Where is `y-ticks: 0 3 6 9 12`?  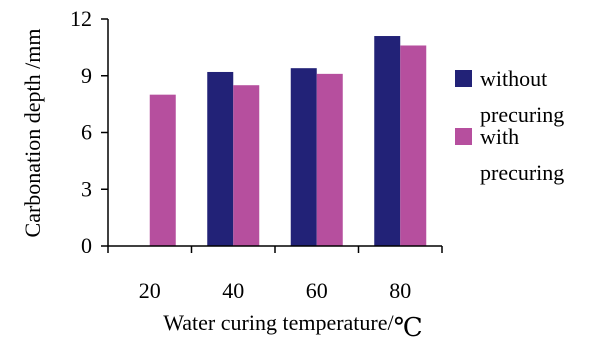
y-ticks: 0 3 6 9 12 is located at coordinates (89, 132).